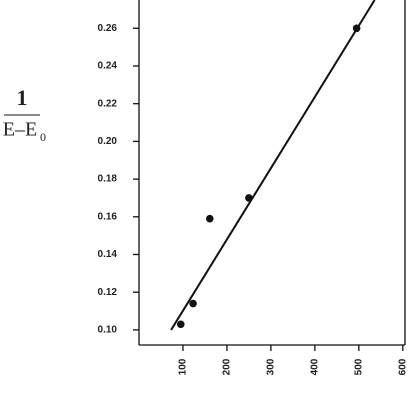 The image size is (408, 408). Describe the element at coordinates (108, 66) in the screenshot. I see `y-tick-label: 0.24` at that location.